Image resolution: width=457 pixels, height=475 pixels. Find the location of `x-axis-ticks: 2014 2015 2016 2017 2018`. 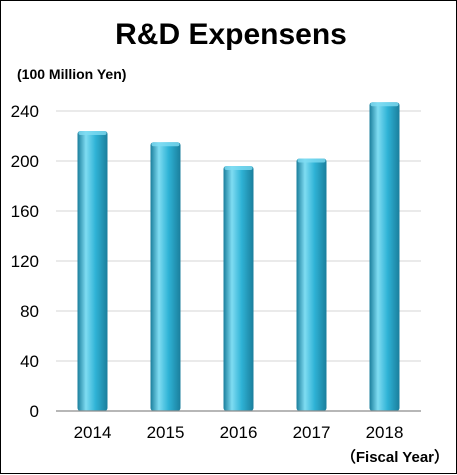

x-axis-ticks: 2014 2015 2016 2017 2018 is located at coordinates (239, 432).